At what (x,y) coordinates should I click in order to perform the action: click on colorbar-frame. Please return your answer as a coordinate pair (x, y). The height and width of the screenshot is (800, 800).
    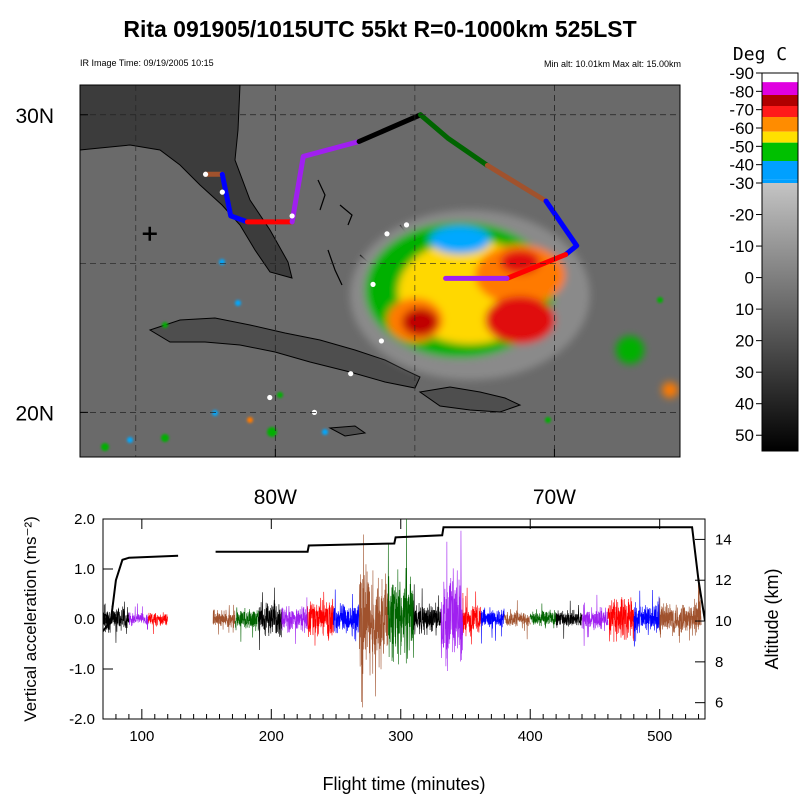
    Looking at the image, I should click on (780, 262).